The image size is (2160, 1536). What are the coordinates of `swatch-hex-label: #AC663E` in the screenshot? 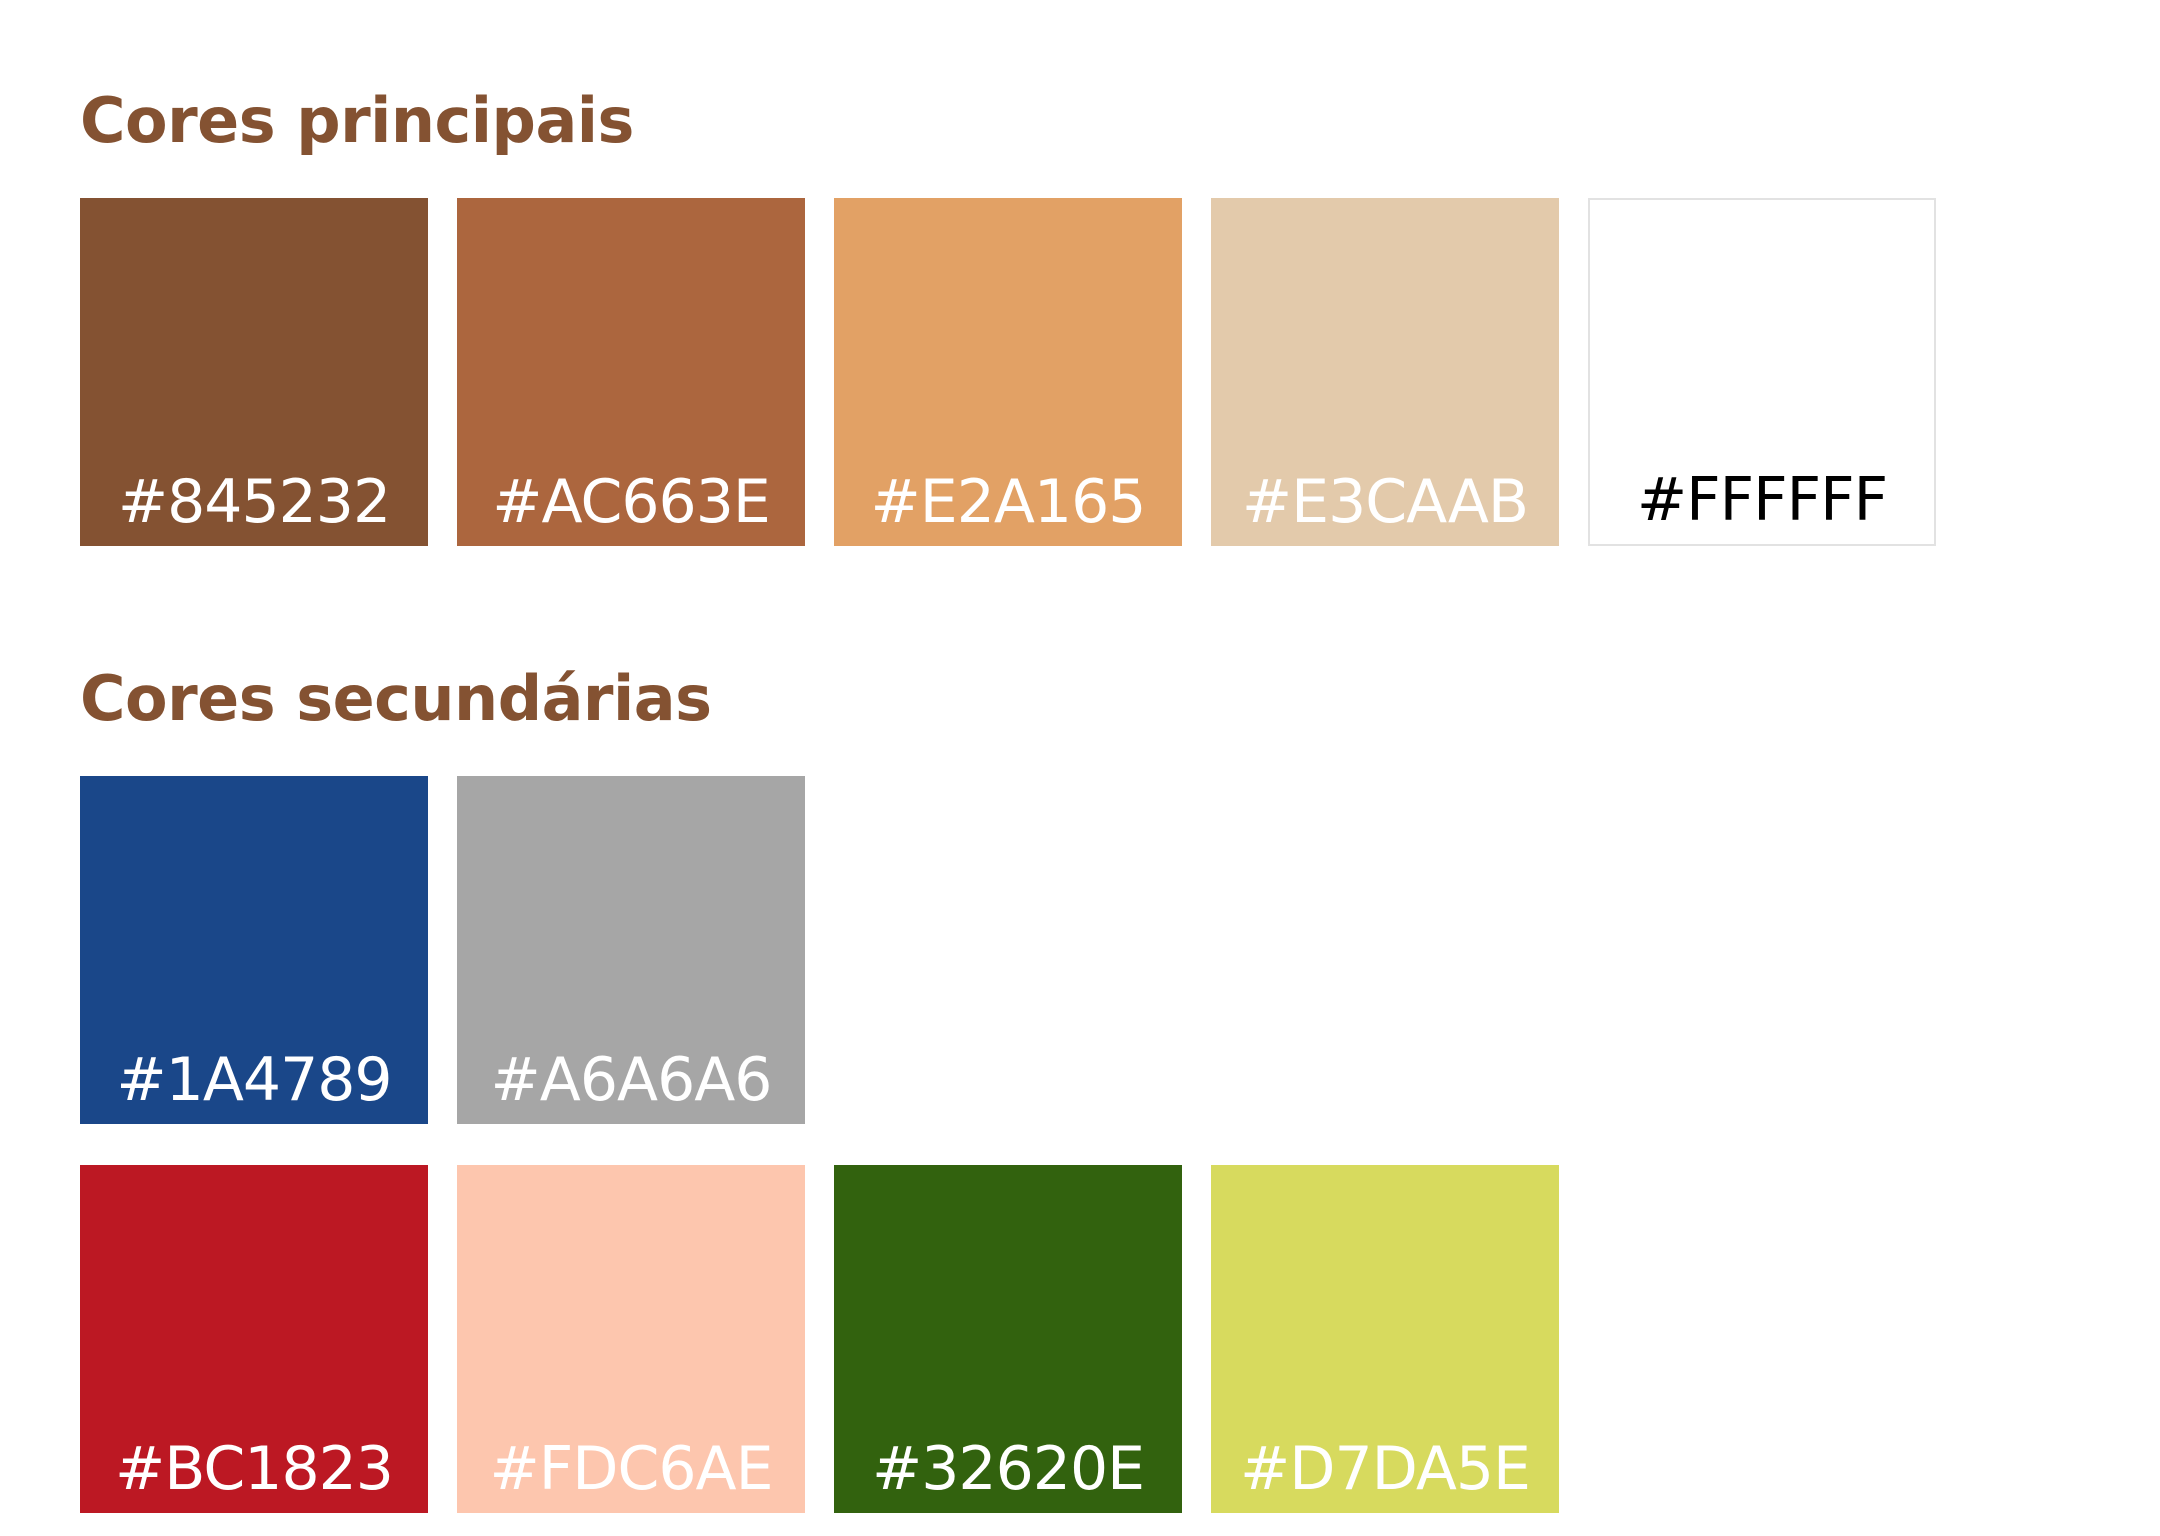 It's located at (631, 502).